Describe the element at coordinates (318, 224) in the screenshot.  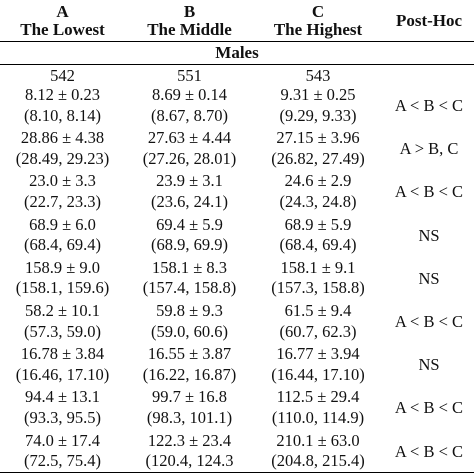
I see `cell-c-value: 68.9 ± 5.9` at that location.